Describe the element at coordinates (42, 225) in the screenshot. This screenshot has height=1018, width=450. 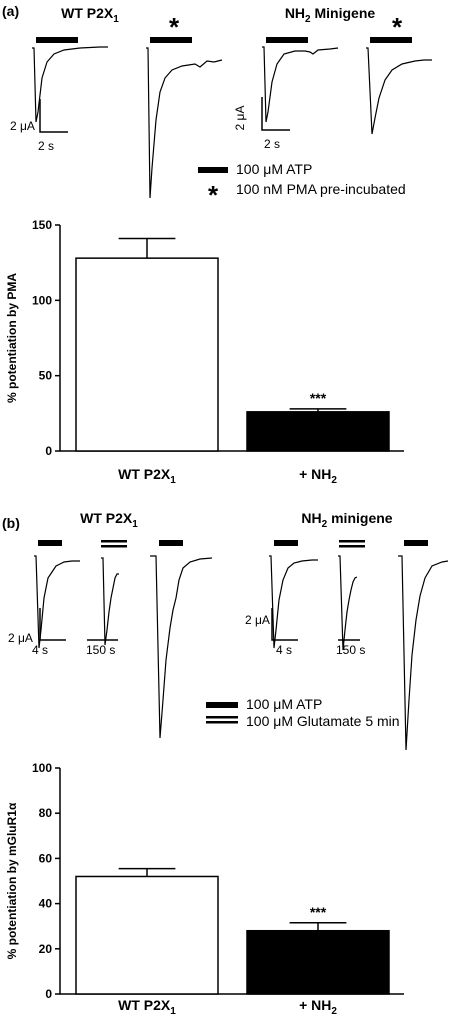
I see `y-tick-label: 150` at that location.